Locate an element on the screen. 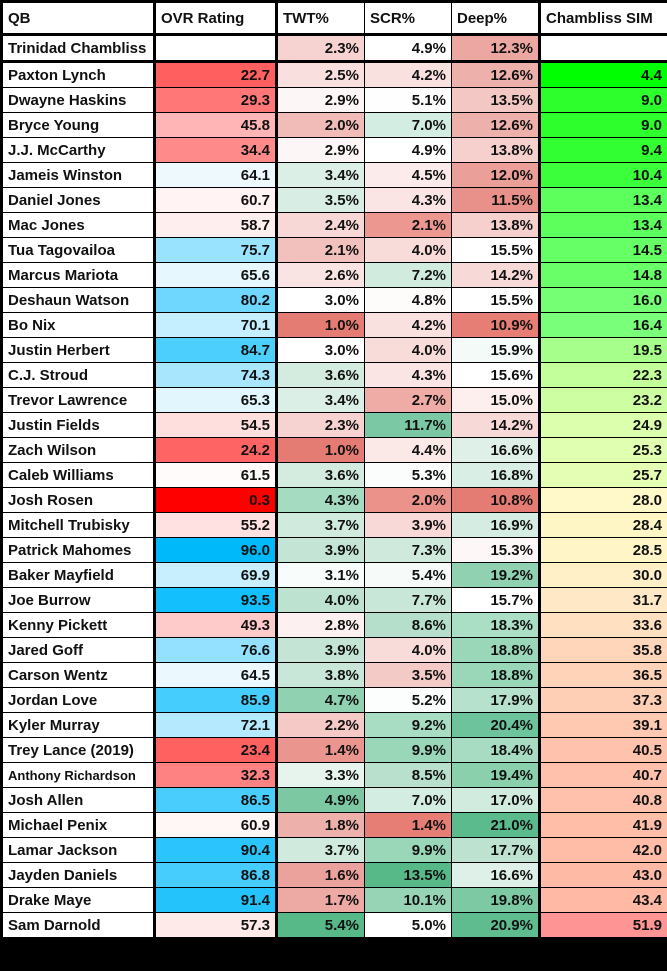  ovr-cell: 54.5 is located at coordinates (216, 425).